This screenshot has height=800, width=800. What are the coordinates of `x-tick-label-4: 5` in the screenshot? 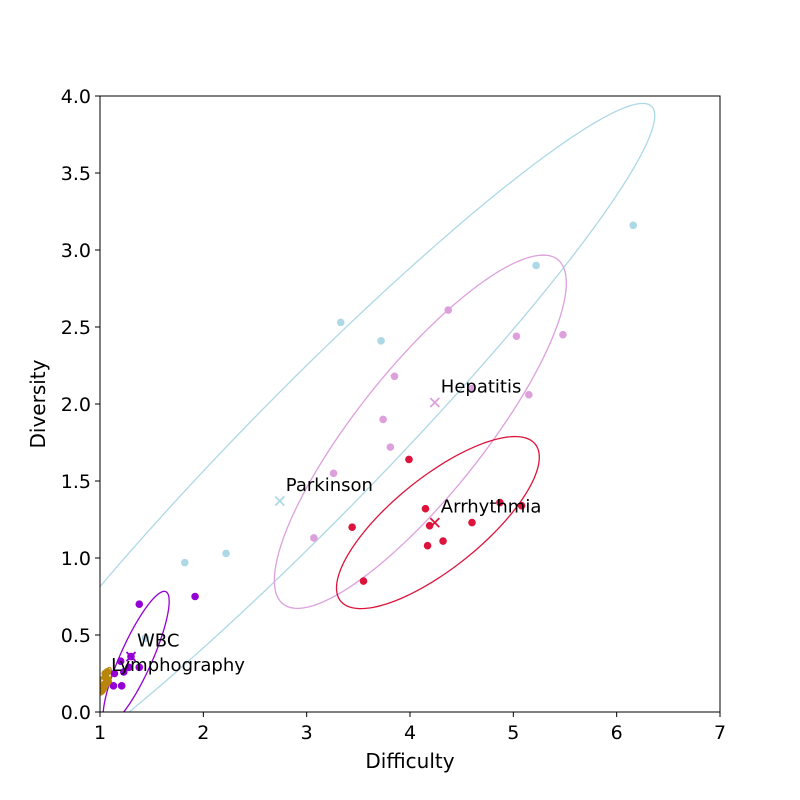 It's located at (513, 733).